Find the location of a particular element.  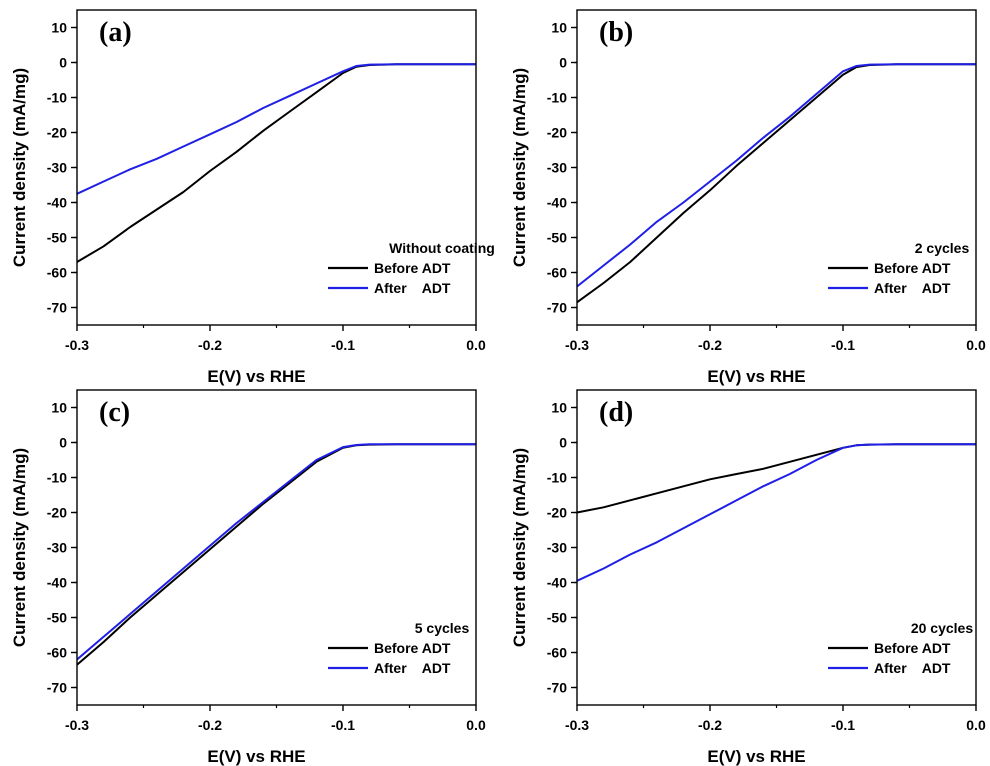

legend-title: 2 cycles is located at coordinates (942, 248).